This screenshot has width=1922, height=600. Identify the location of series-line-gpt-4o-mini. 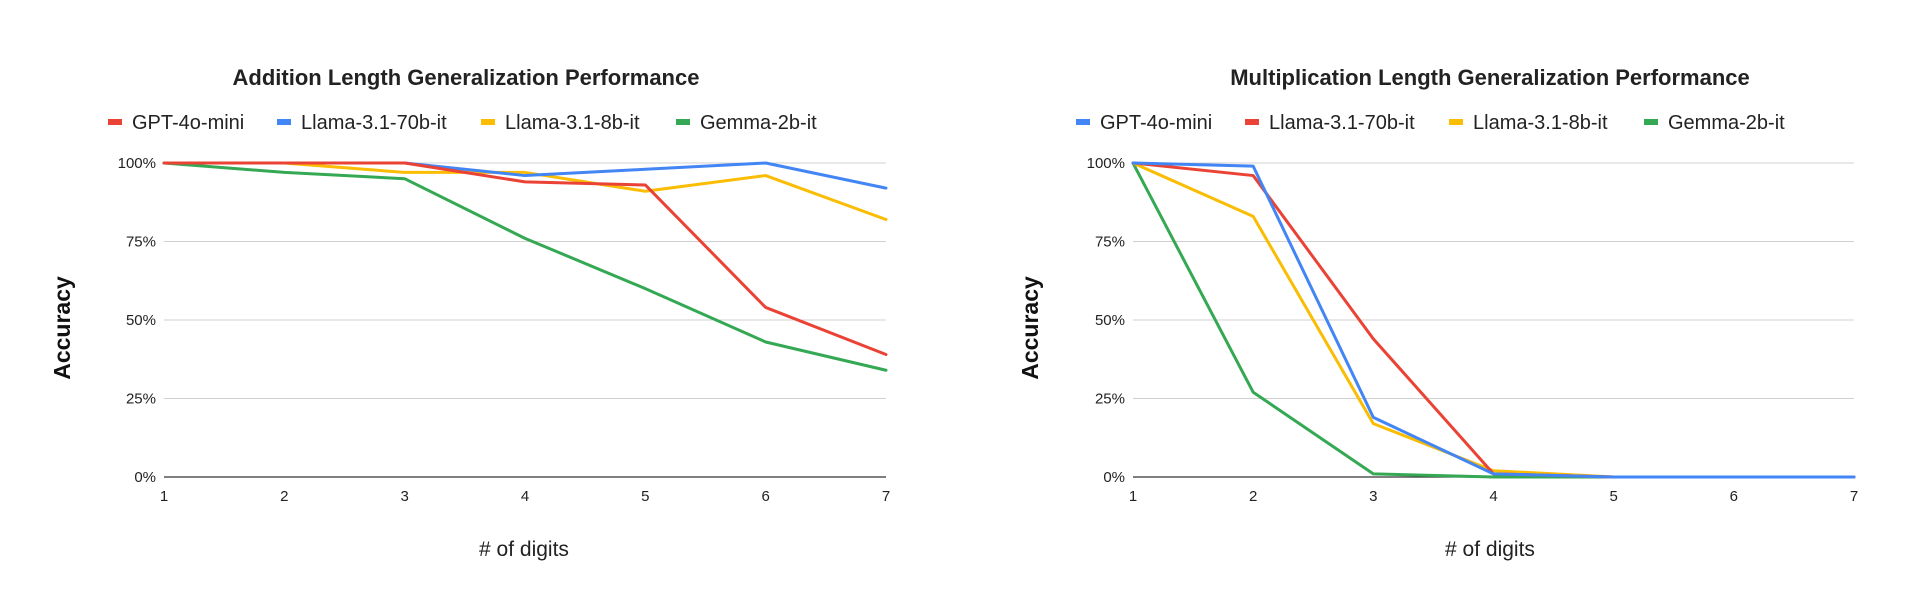
(525, 259).